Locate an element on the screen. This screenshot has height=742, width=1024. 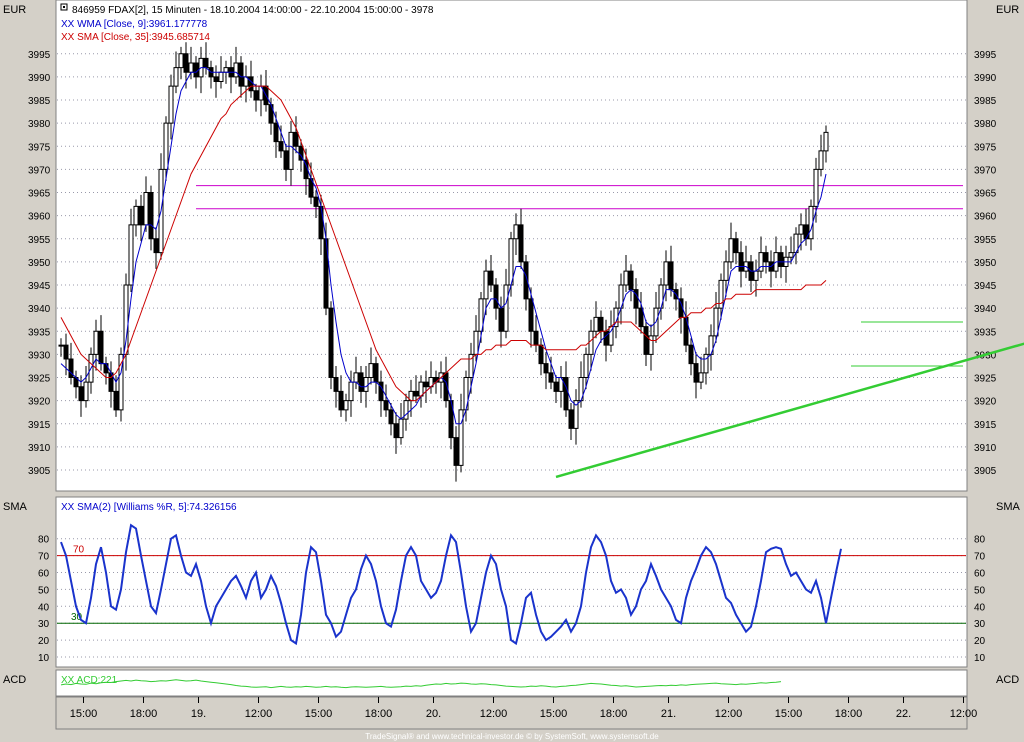
price-tick-label: 3955 is located at coordinates (39, 240).